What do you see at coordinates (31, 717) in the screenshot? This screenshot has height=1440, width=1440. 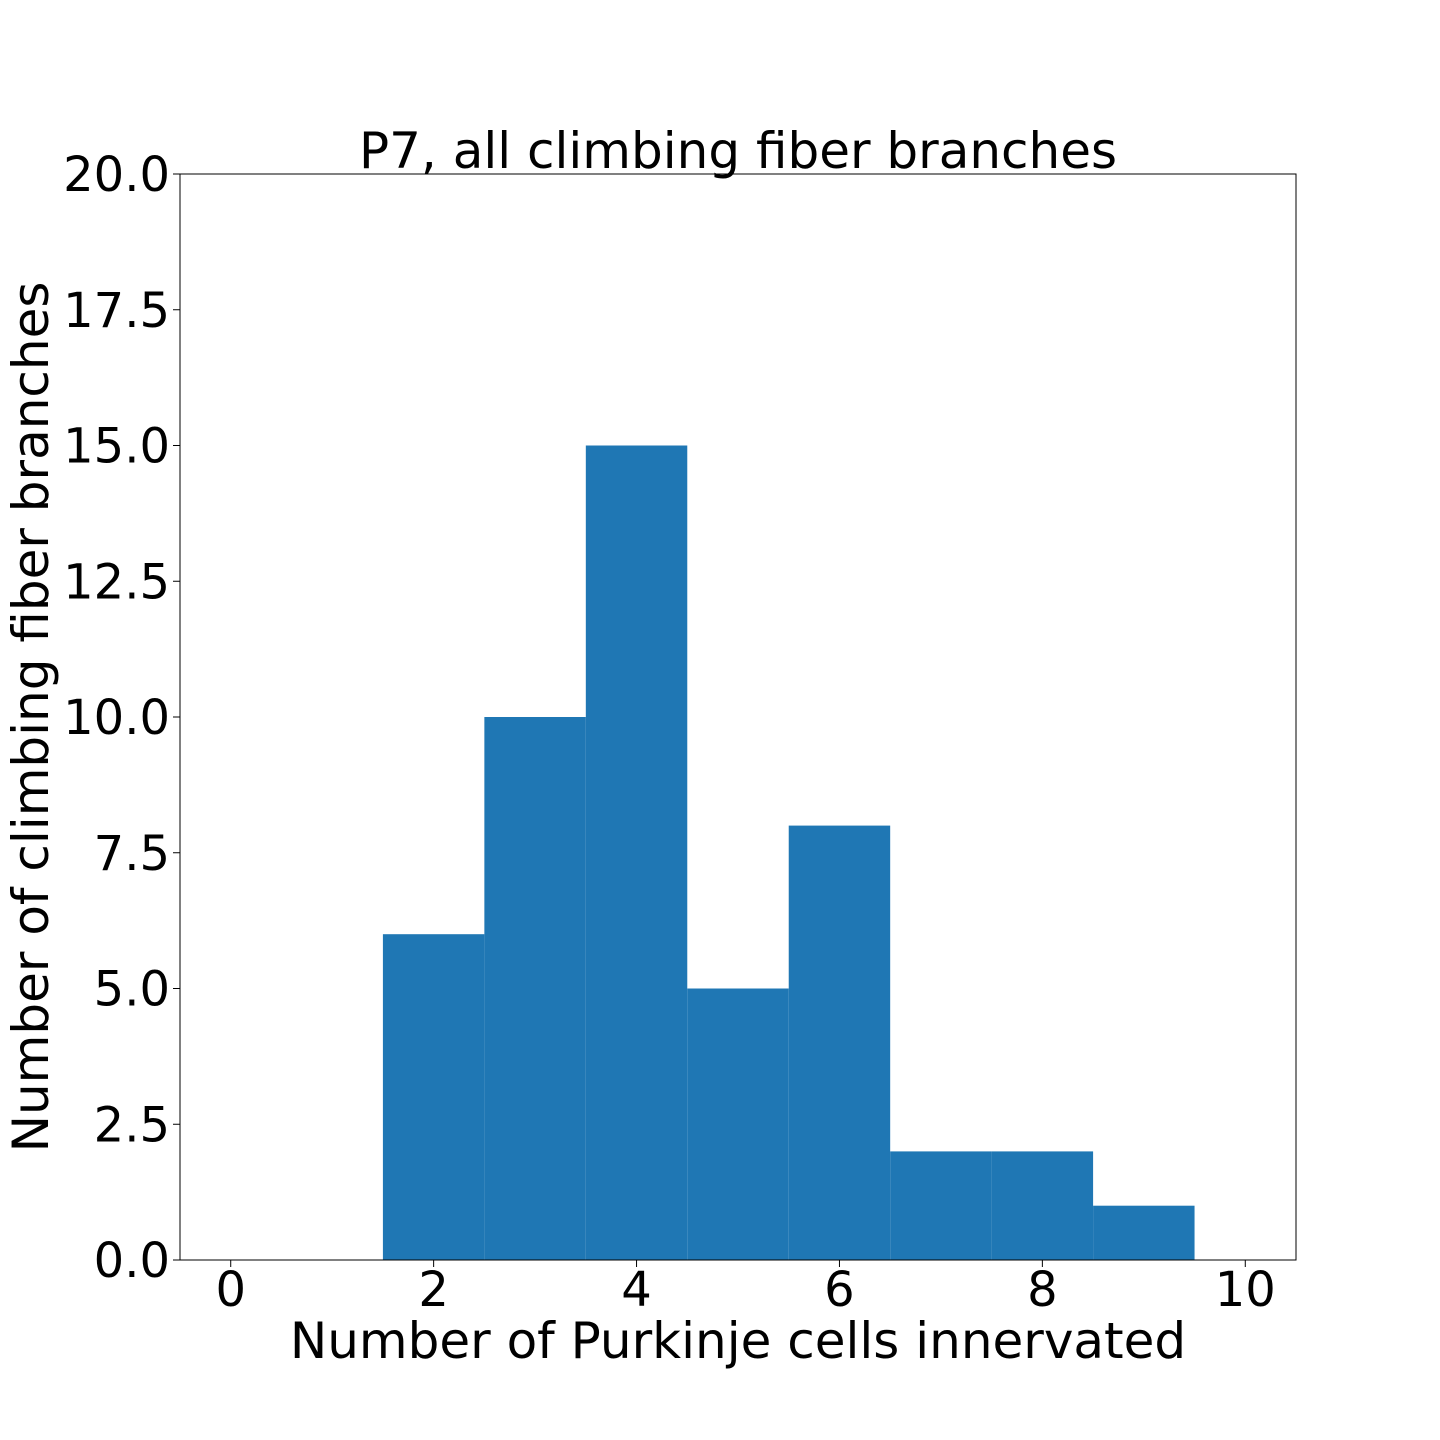 I see `y-axis-label: Number of climbing fiber branches` at bounding box center [31, 717].